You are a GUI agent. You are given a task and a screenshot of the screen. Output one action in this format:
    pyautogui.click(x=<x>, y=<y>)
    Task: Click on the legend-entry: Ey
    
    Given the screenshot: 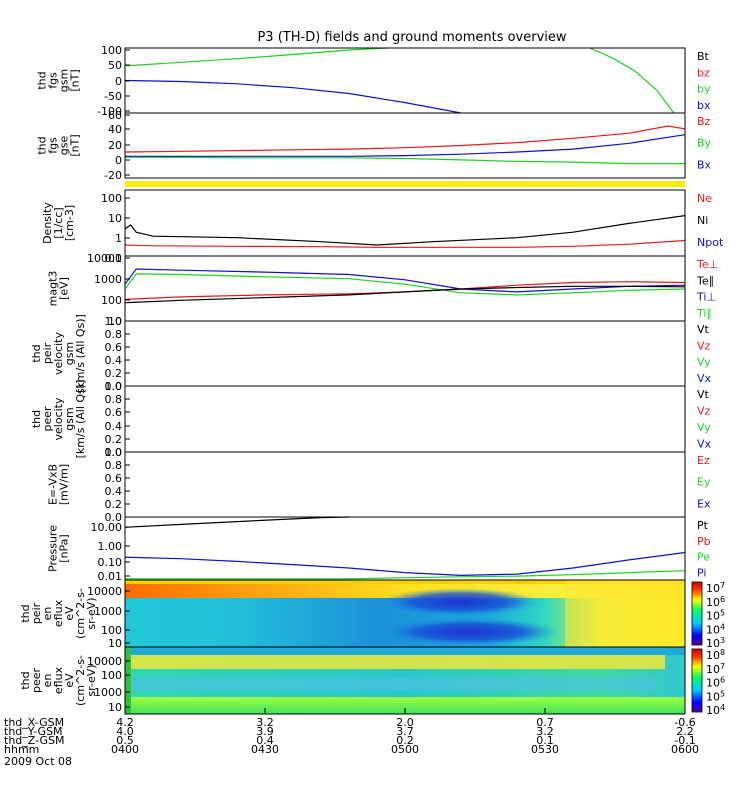 What is the action you would take?
    pyautogui.click(x=704, y=482)
    